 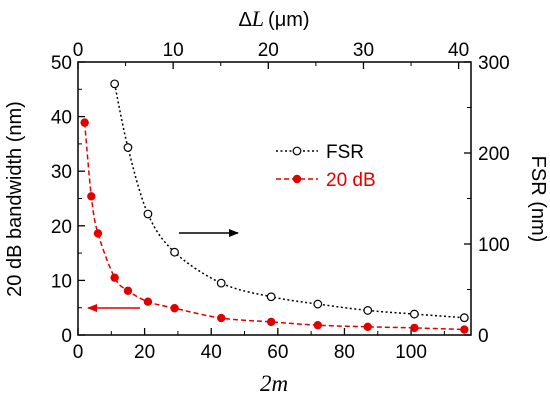 I want to click on legend-marker-fsr, so click(x=297, y=151).